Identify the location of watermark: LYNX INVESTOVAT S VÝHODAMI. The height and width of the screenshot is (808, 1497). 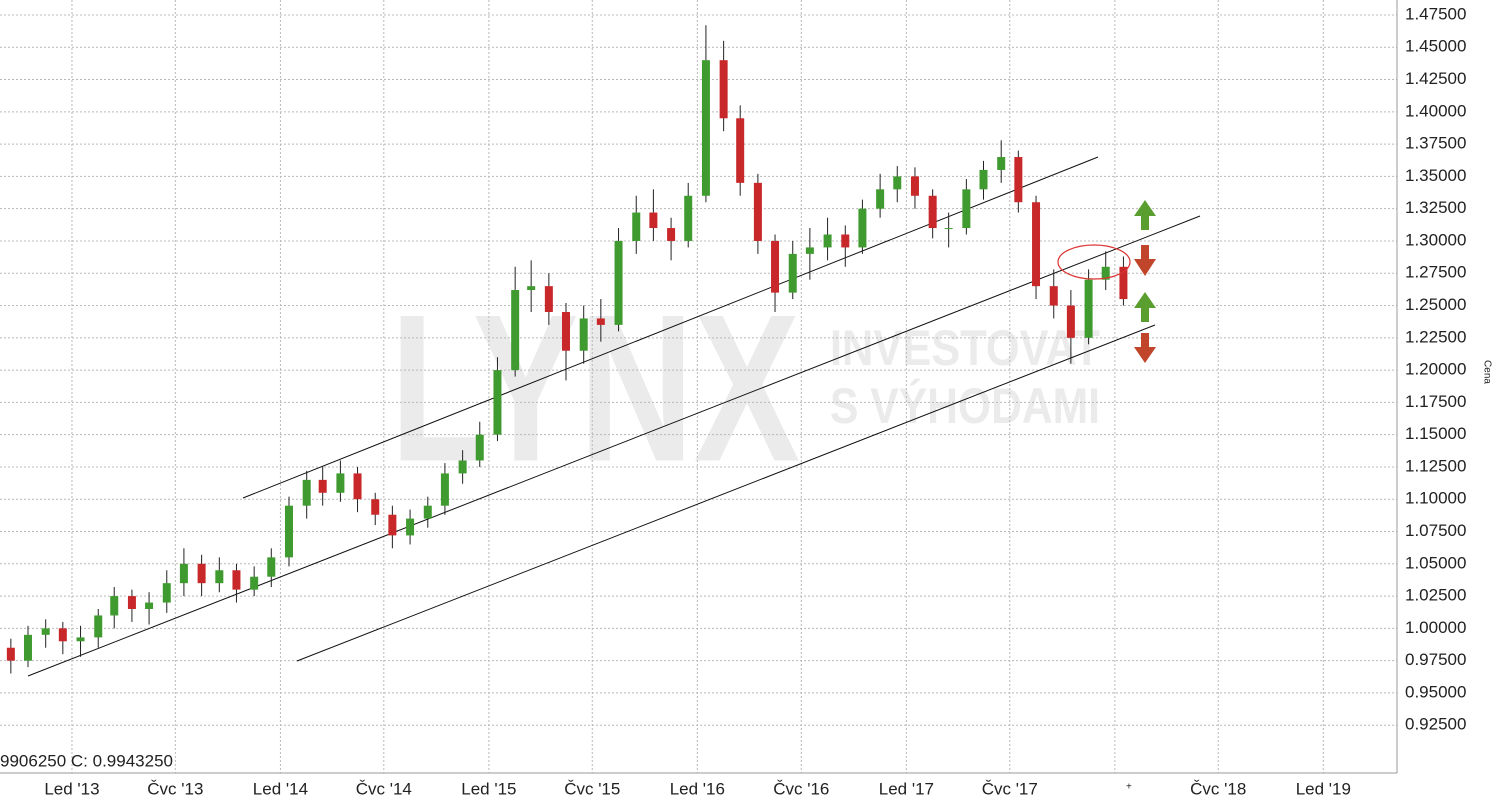
(745, 387).